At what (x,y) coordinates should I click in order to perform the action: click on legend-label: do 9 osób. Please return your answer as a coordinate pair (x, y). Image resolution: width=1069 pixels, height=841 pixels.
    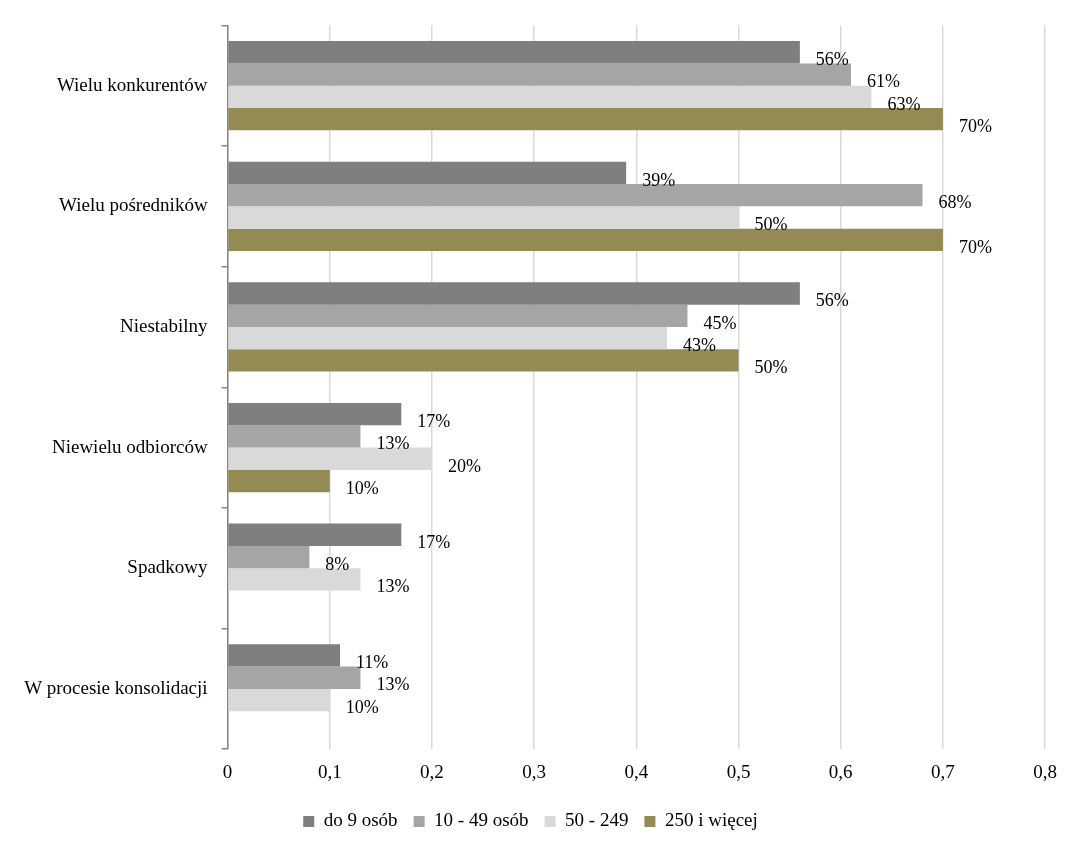
    Looking at the image, I should click on (360, 820).